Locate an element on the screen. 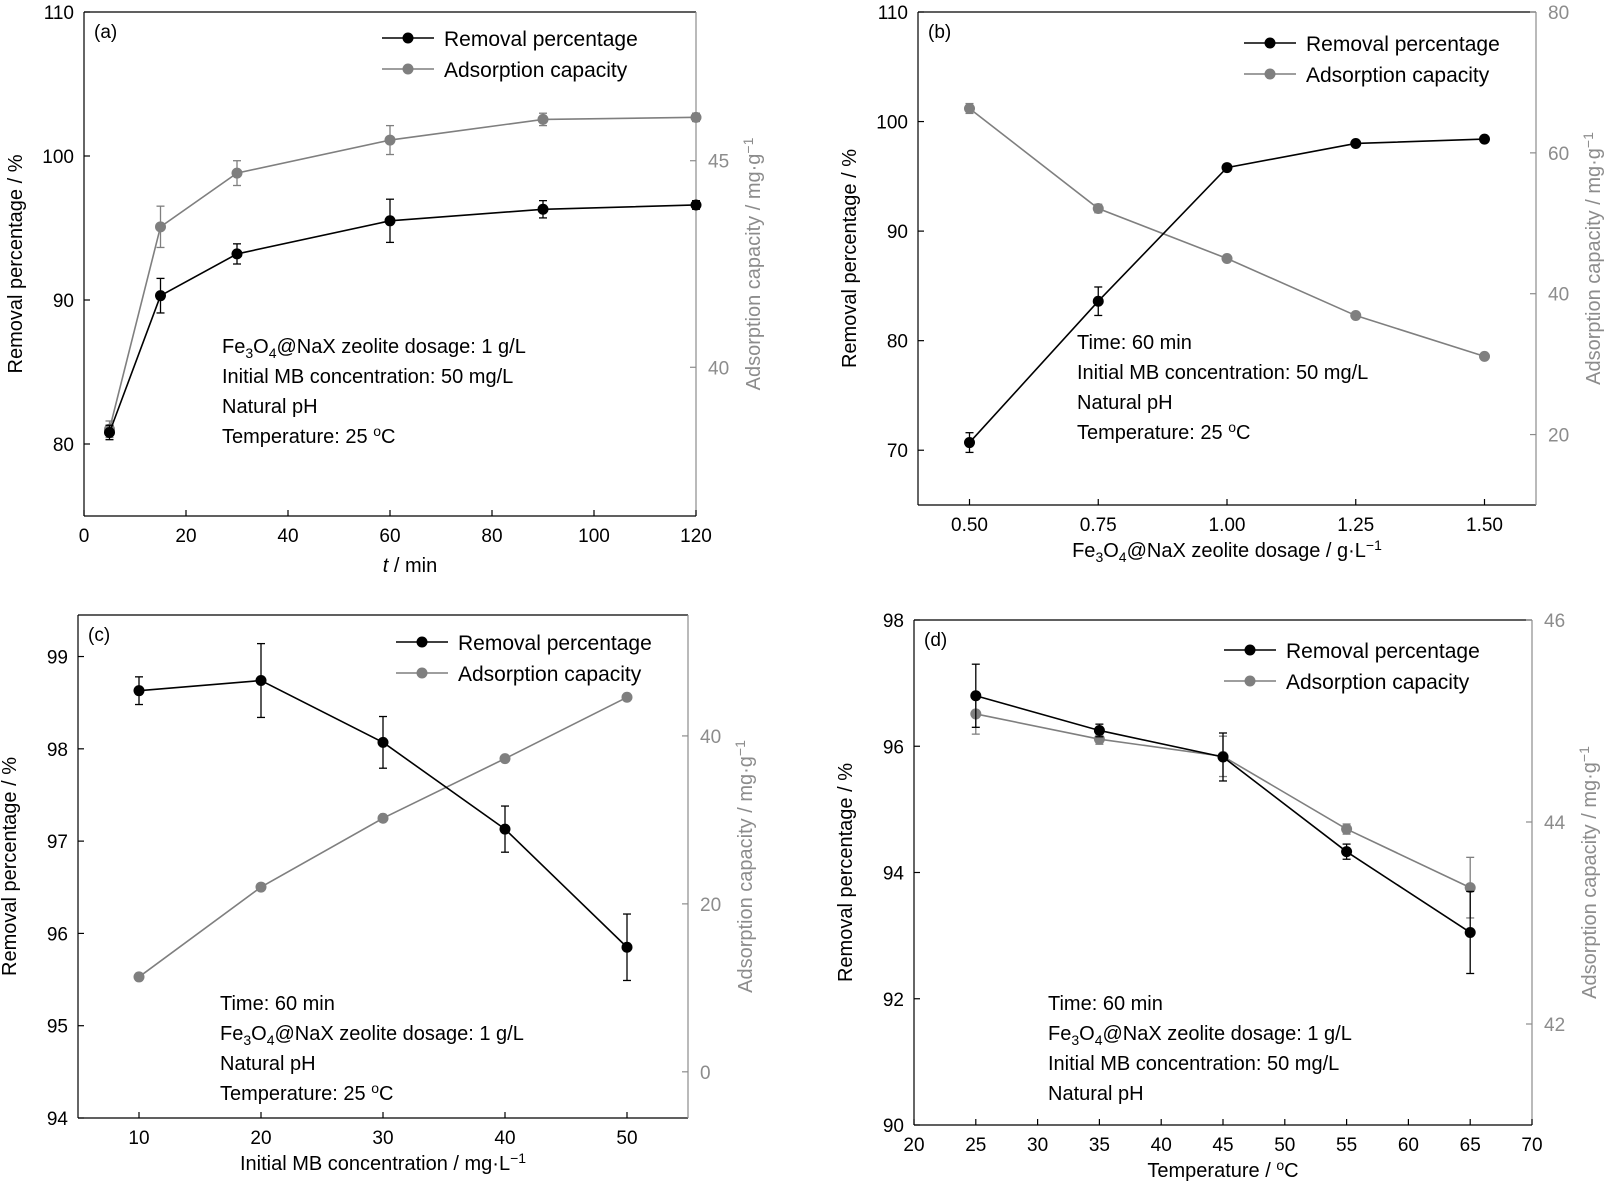 Image resolution: width=1608 pixels, height=1200 pixels. x-tick-label: 80 is located at coordinates (491, 536).